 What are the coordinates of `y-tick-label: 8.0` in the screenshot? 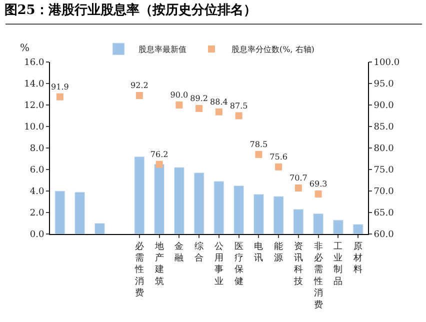 It's located at (37, 149).